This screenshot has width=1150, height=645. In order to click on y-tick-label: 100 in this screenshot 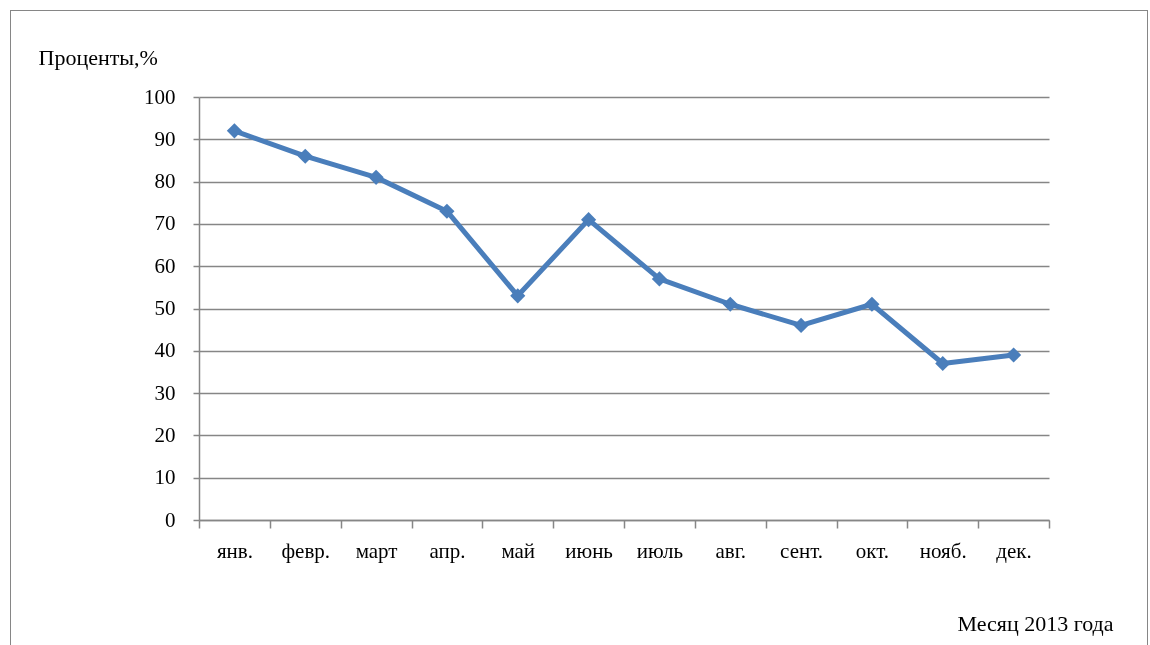, I will do `click(160, 96)`.